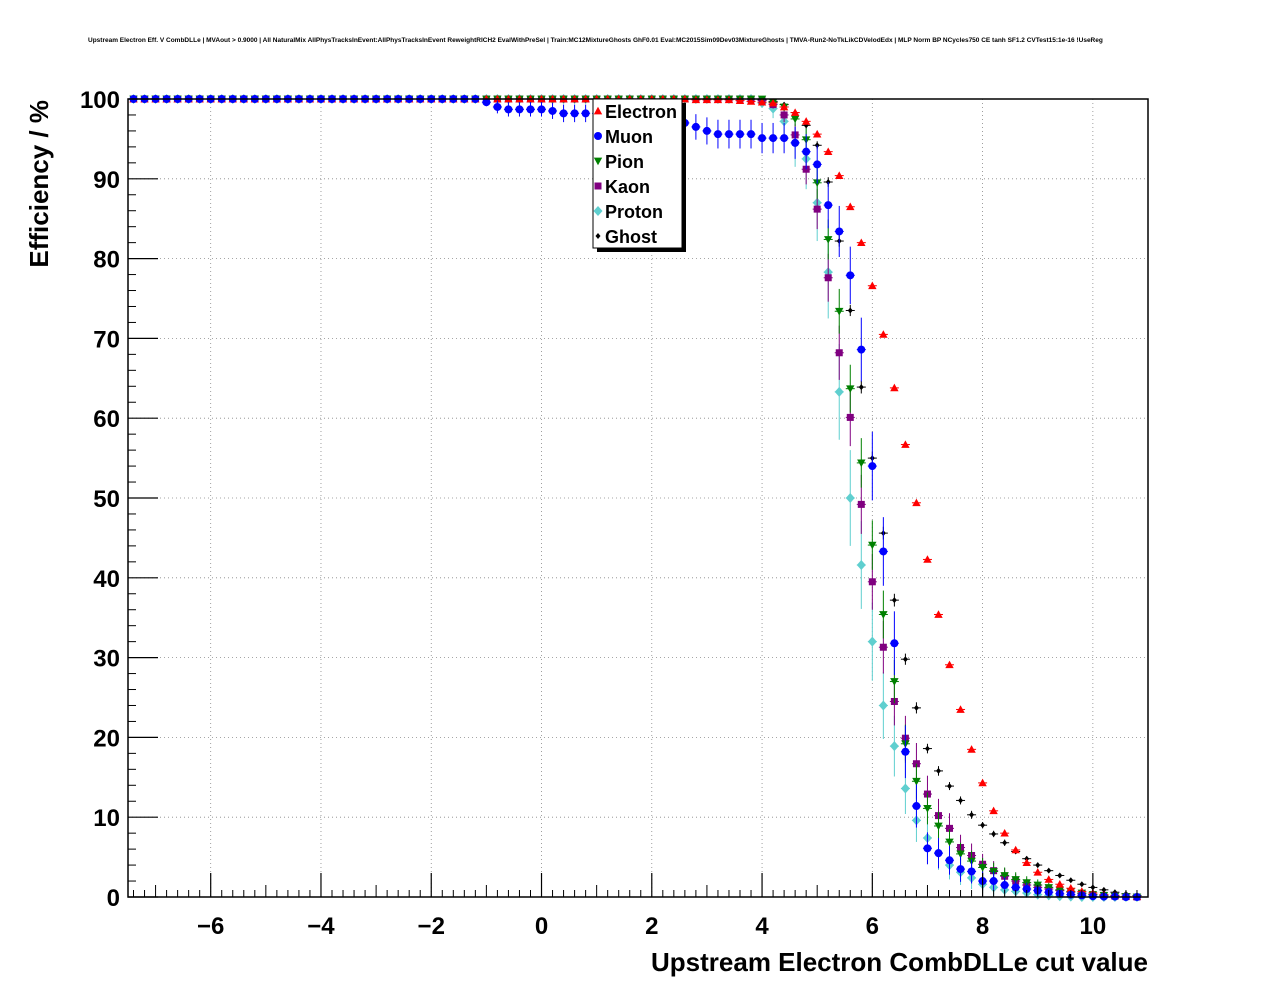  What do you see at coordinates (106, 260) in the screenshot?
I see `y-tick-label: 80` at bounding box center [106, 260].